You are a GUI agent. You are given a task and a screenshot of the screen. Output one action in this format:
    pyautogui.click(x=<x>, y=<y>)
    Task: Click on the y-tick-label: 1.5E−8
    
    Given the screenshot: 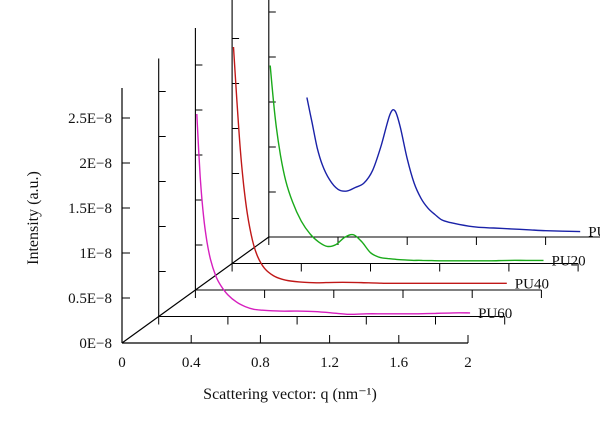 What is the action you would take?
    pyautogui.click(x=90, y=209)
    